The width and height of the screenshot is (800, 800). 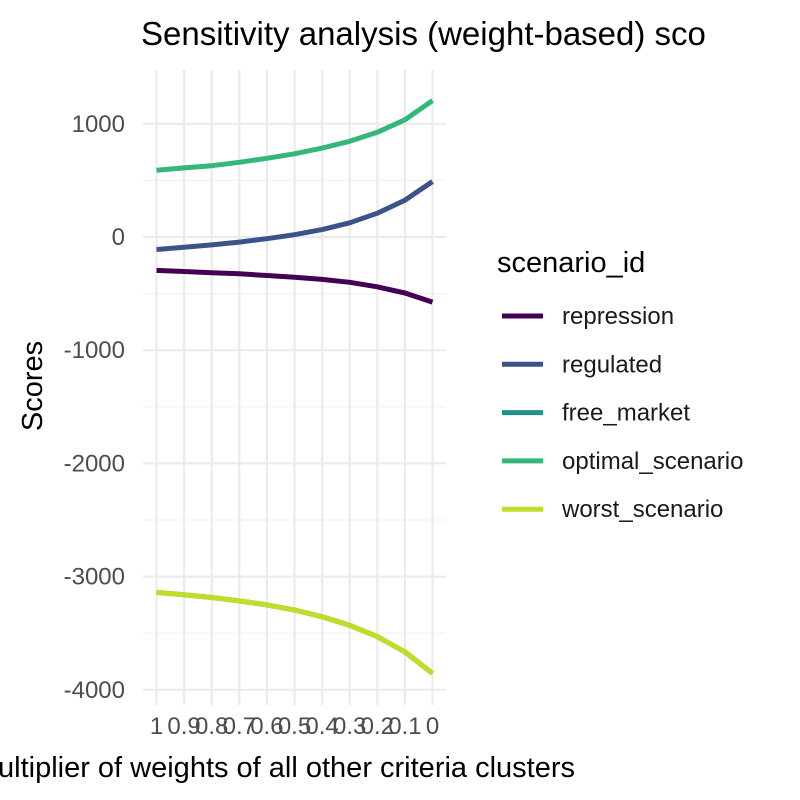 What do you see at coordinates (612, 364) in the screenshot?
I see `legend-label-regulated: regulated` at bounding box center [612, 364].